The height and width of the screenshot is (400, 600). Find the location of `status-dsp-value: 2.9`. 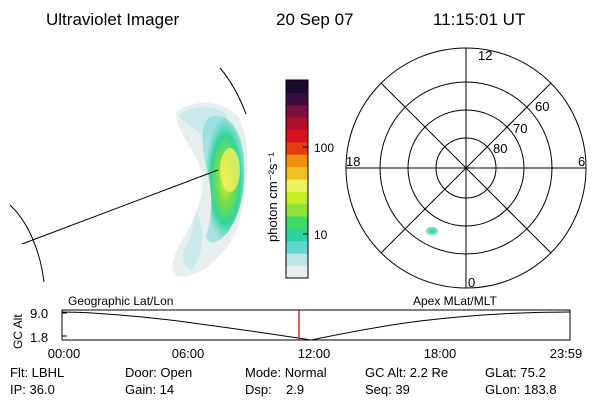

status-dsp-value: 2.9 is located at coordinates (295, 389).